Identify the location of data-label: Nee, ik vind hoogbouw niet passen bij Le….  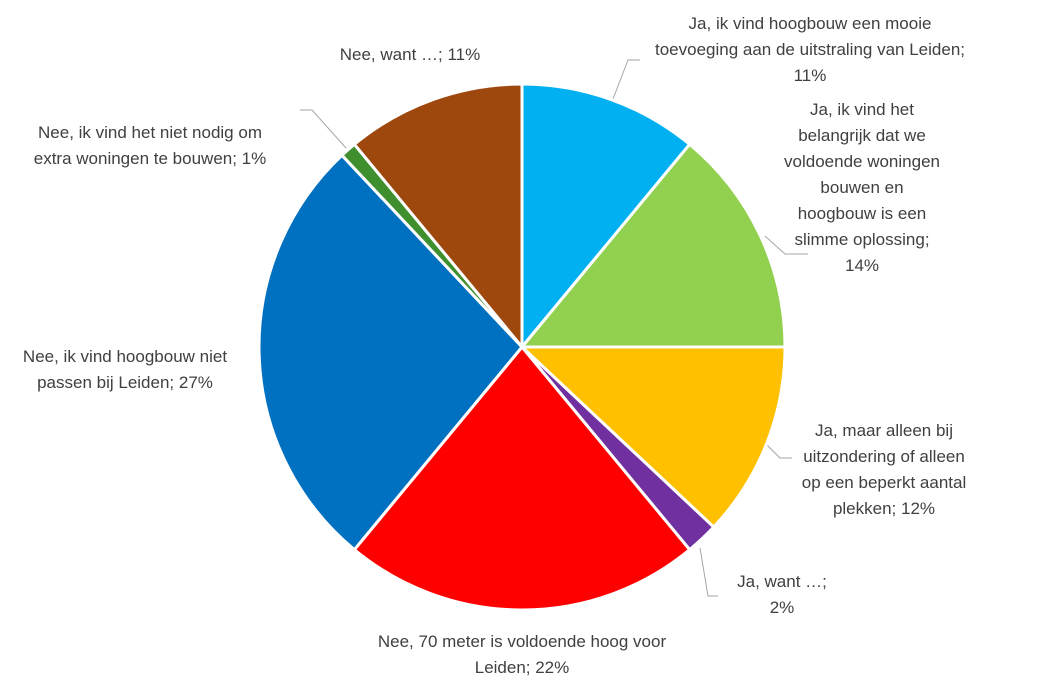
(125, 369).